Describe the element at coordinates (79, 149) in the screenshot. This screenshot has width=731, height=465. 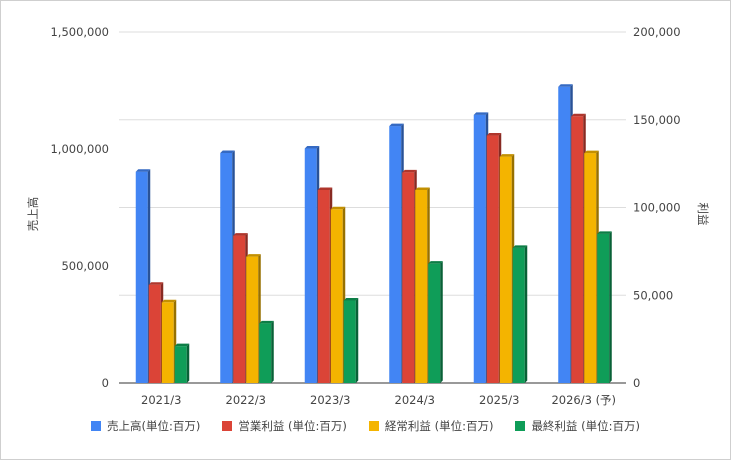
I see `left-axis-tick-label: 1,000,000` at that location.